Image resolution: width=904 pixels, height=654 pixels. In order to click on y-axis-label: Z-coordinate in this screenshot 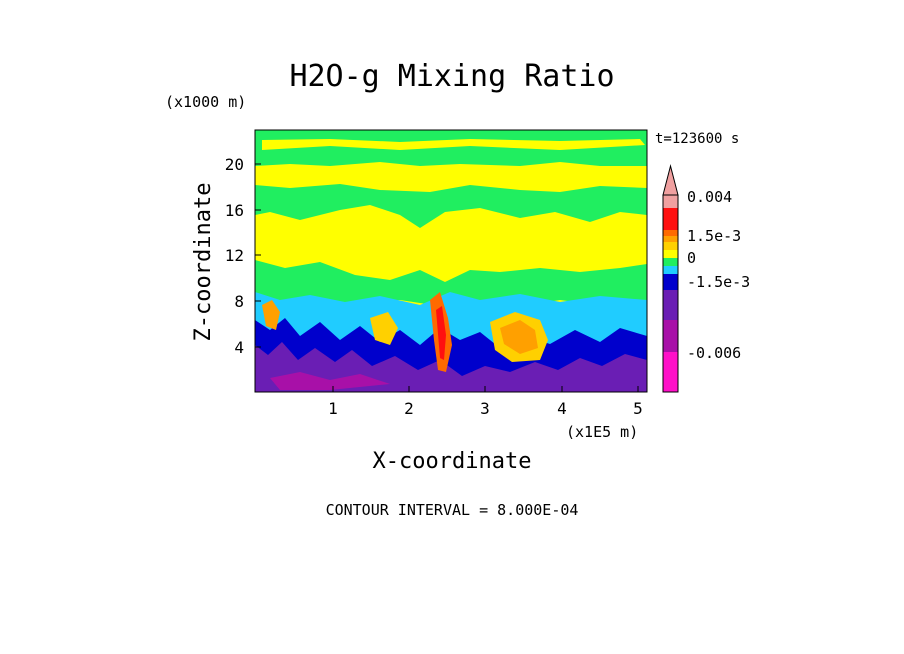, I will do `click(203, 262)`.